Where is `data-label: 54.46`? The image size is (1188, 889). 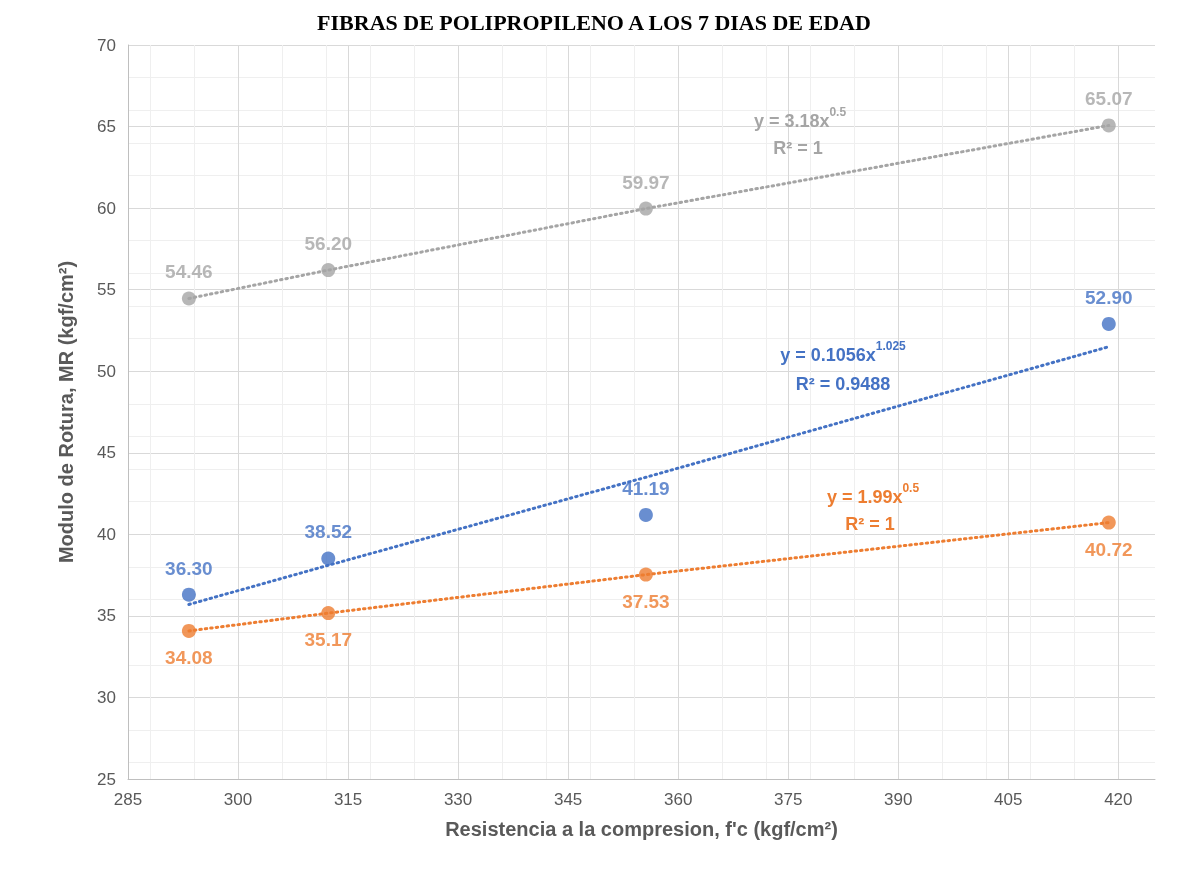
data-label: 54.46 is located at coordinates (189, 272).